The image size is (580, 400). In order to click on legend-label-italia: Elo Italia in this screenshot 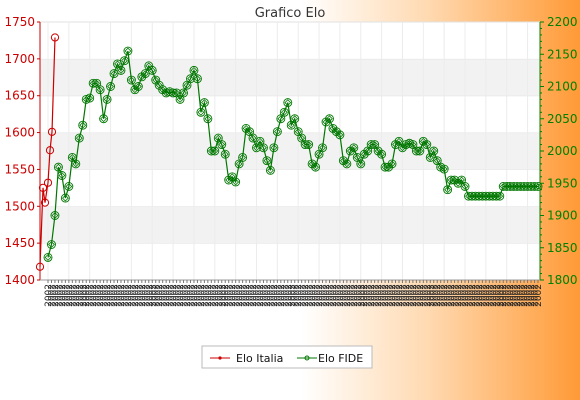, I will do `click(259, 358)`.